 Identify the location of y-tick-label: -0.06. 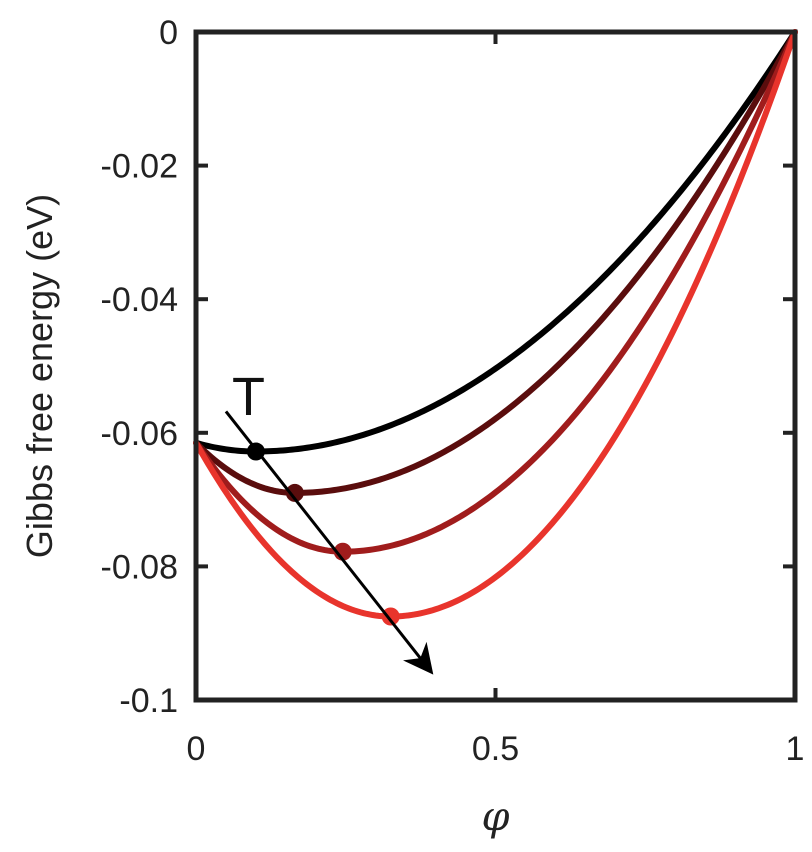
(140, 434).